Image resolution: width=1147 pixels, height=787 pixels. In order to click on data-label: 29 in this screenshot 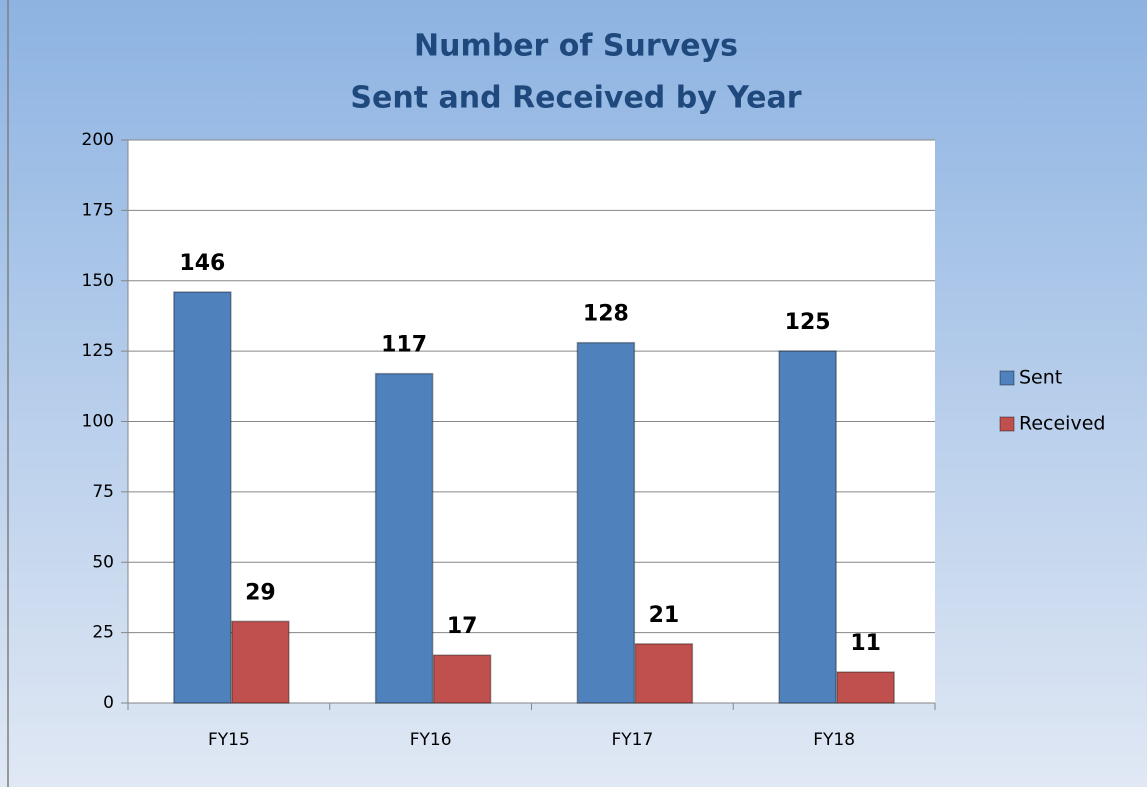, I will do `click(260, 592)`.